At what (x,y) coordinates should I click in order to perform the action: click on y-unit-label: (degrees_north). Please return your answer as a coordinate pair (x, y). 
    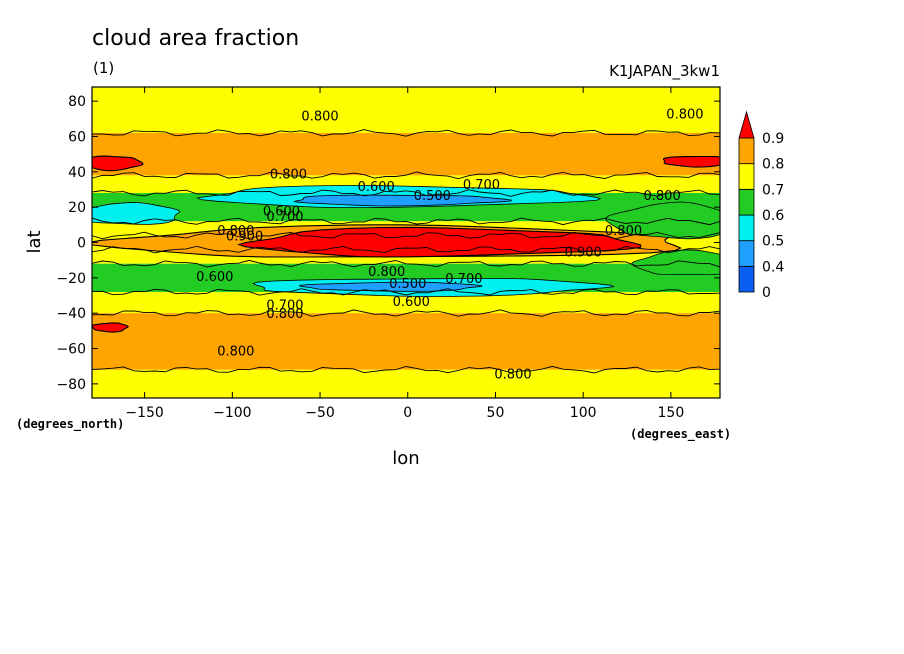
    Looking at the image, I should click on (70, 424).